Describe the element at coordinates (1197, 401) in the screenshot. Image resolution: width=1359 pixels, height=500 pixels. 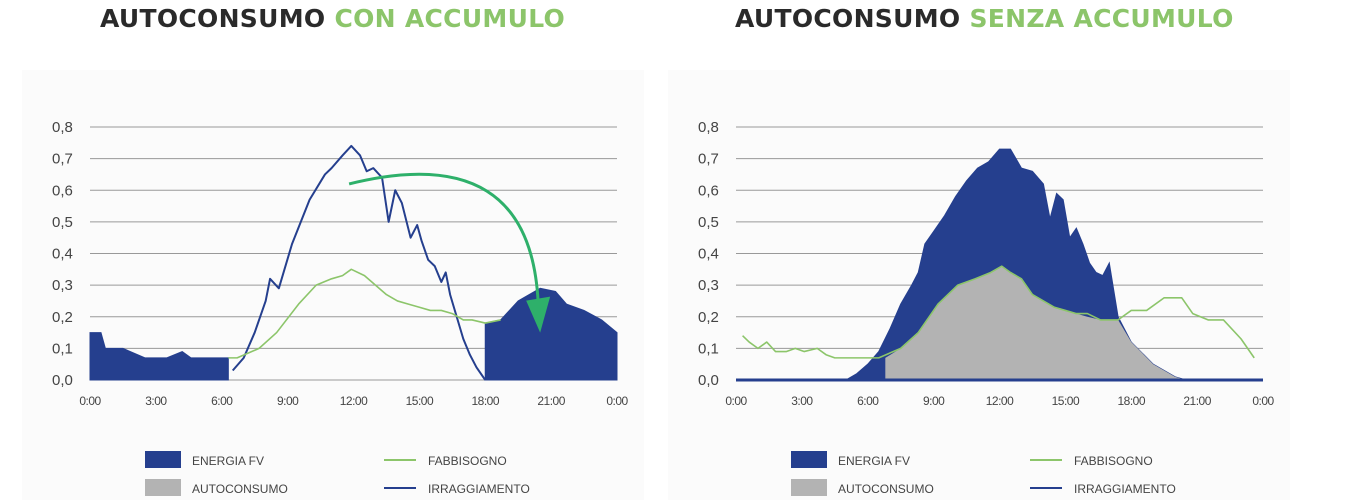
I see `senza-accumulo-x-tick-label: 21:00` at that location.